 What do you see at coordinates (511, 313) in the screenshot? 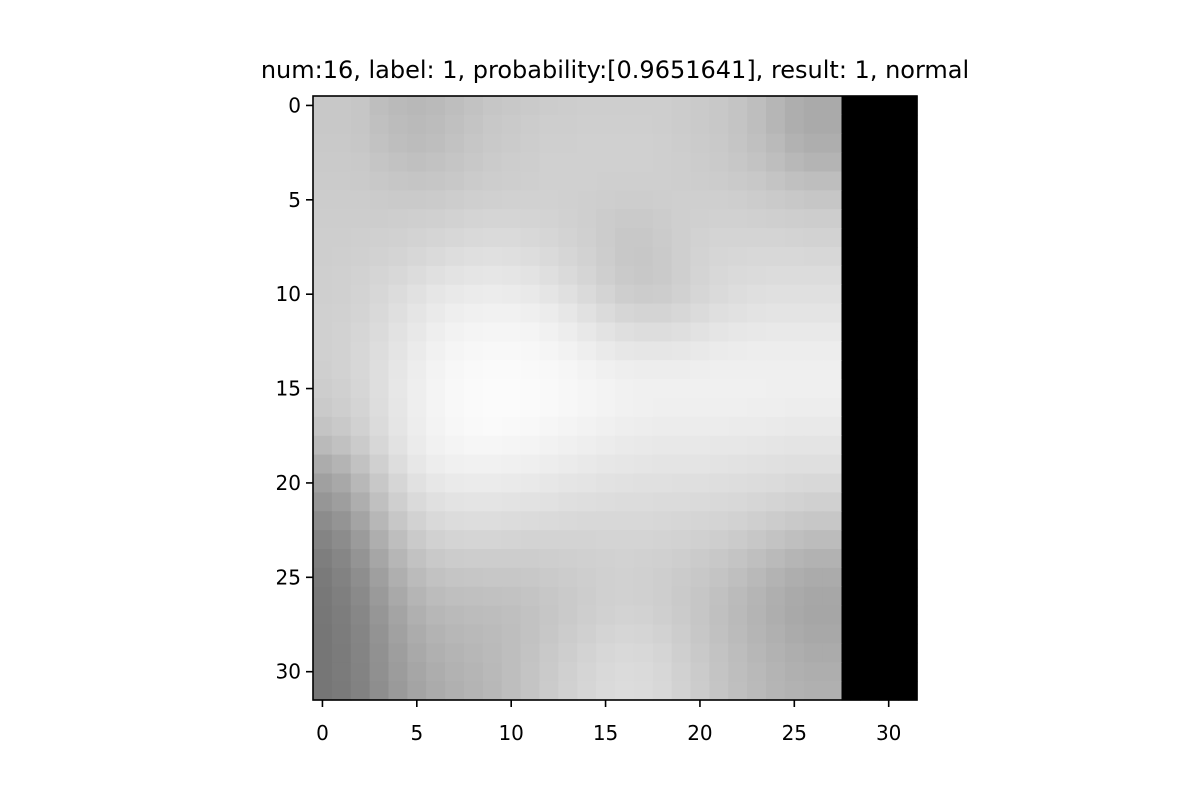
I see `heatmap-cell-r11-c10` at bounding box center [511, 313].